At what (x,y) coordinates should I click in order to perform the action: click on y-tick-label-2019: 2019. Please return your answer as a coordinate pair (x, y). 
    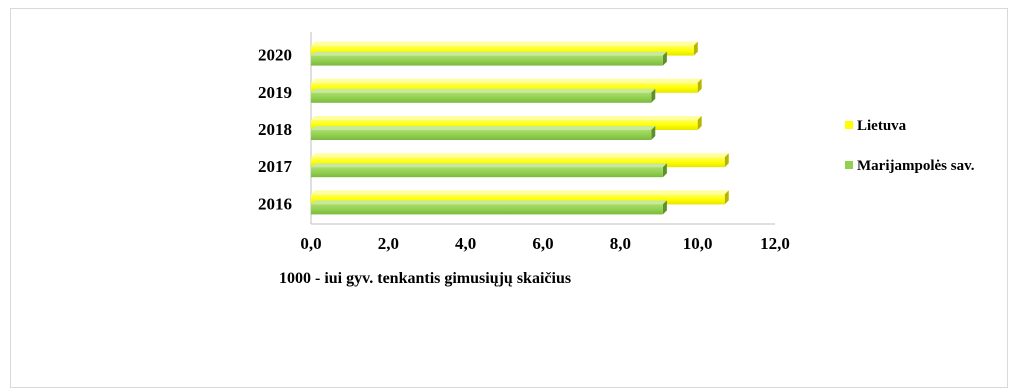
    Looking at the image, I should click on (275, 92).